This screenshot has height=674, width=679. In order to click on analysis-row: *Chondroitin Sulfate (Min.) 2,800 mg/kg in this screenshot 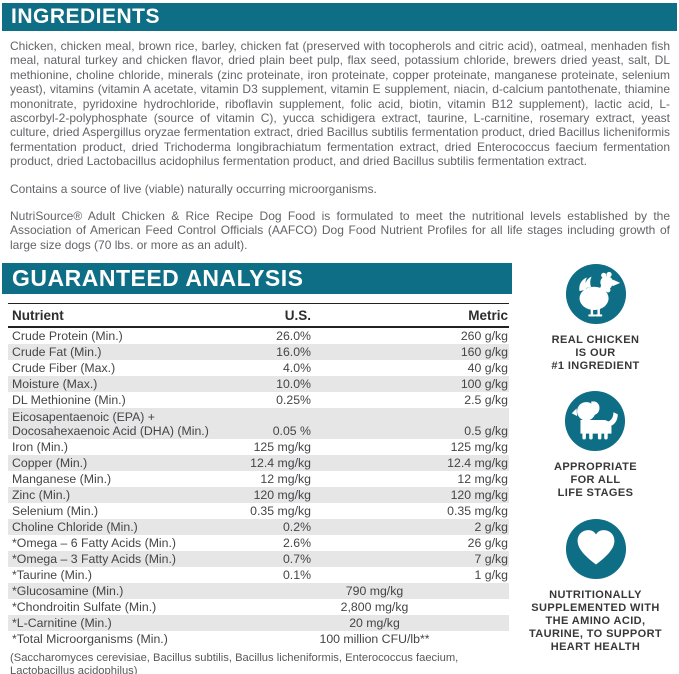, I will do `click(258, 607)`.